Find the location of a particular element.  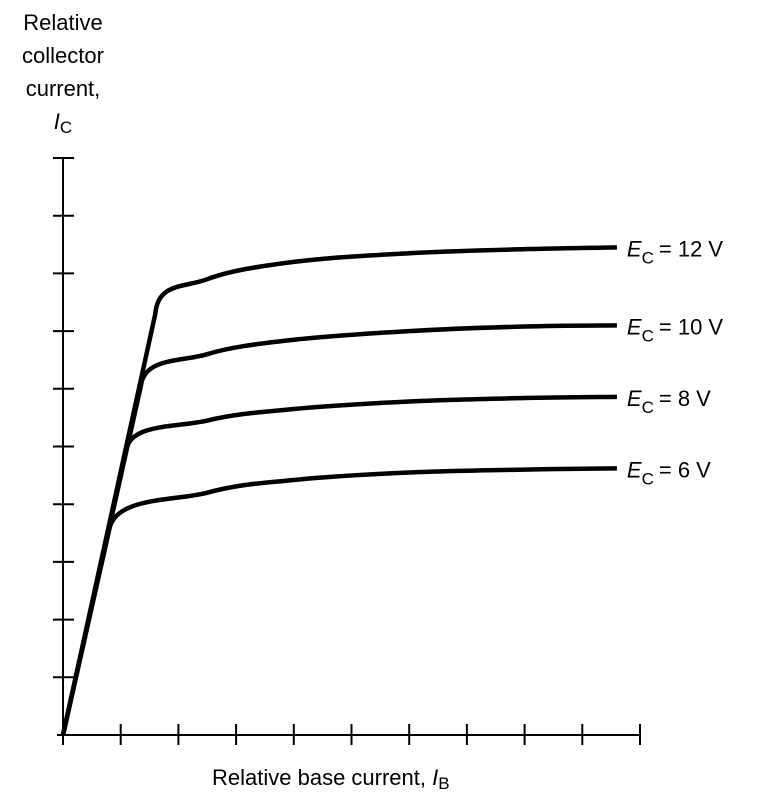

series-label-symbol-3: E is located at coordinates (634, 469).